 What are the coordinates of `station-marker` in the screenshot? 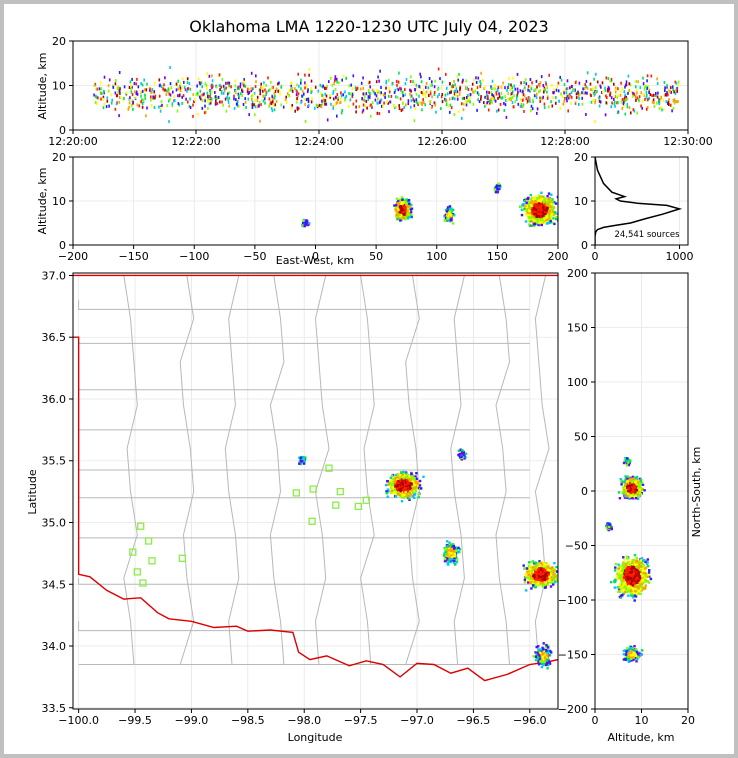 It's located at (137, 572).